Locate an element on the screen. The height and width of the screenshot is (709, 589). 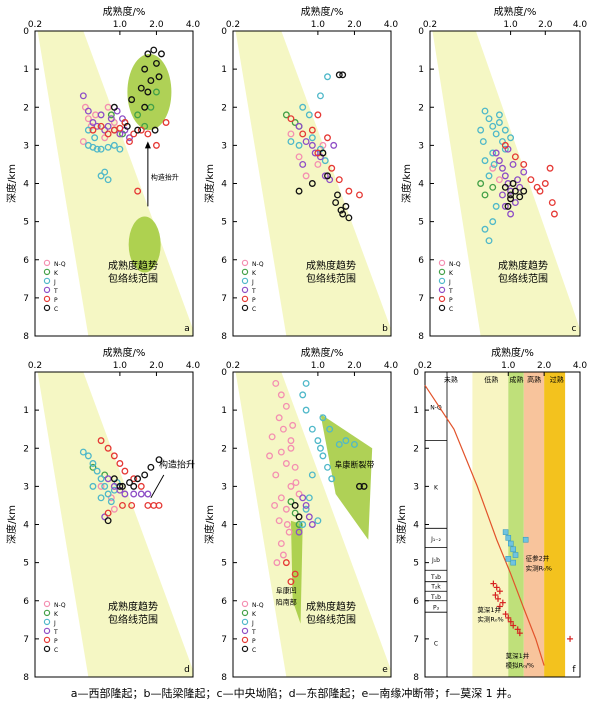
strata-label: K is located at coordinates (436, 487).